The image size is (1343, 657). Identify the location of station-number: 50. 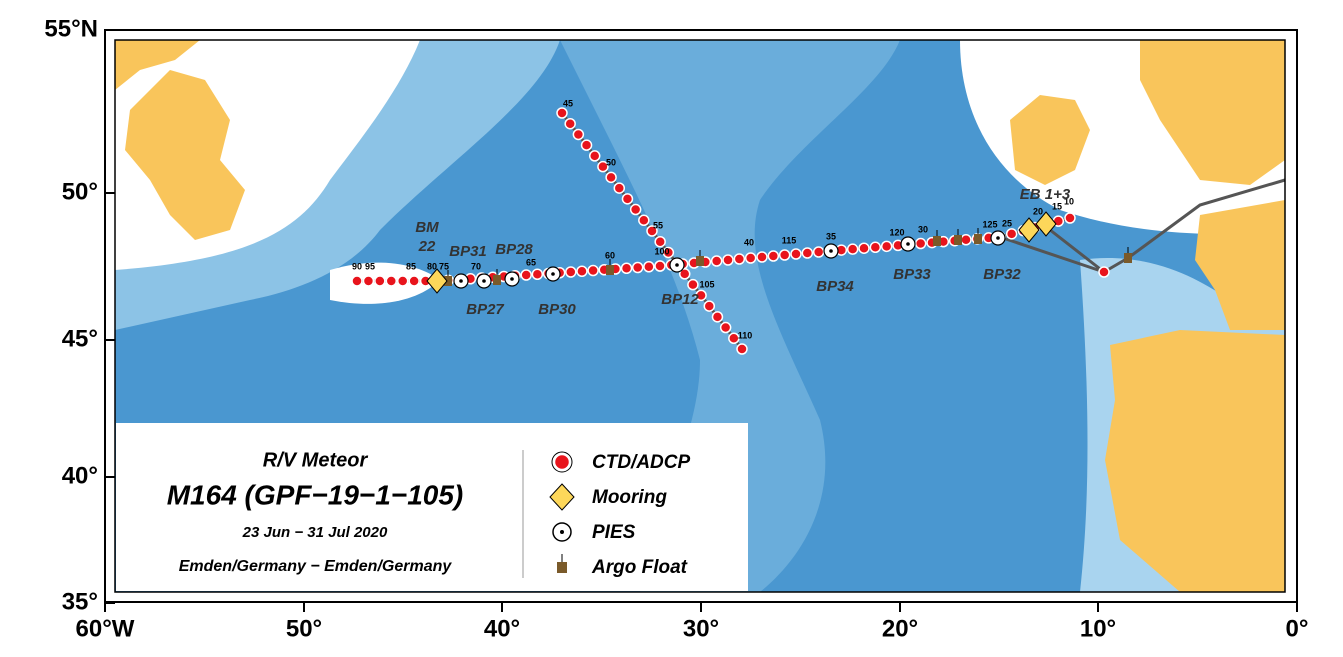
(611, 162).